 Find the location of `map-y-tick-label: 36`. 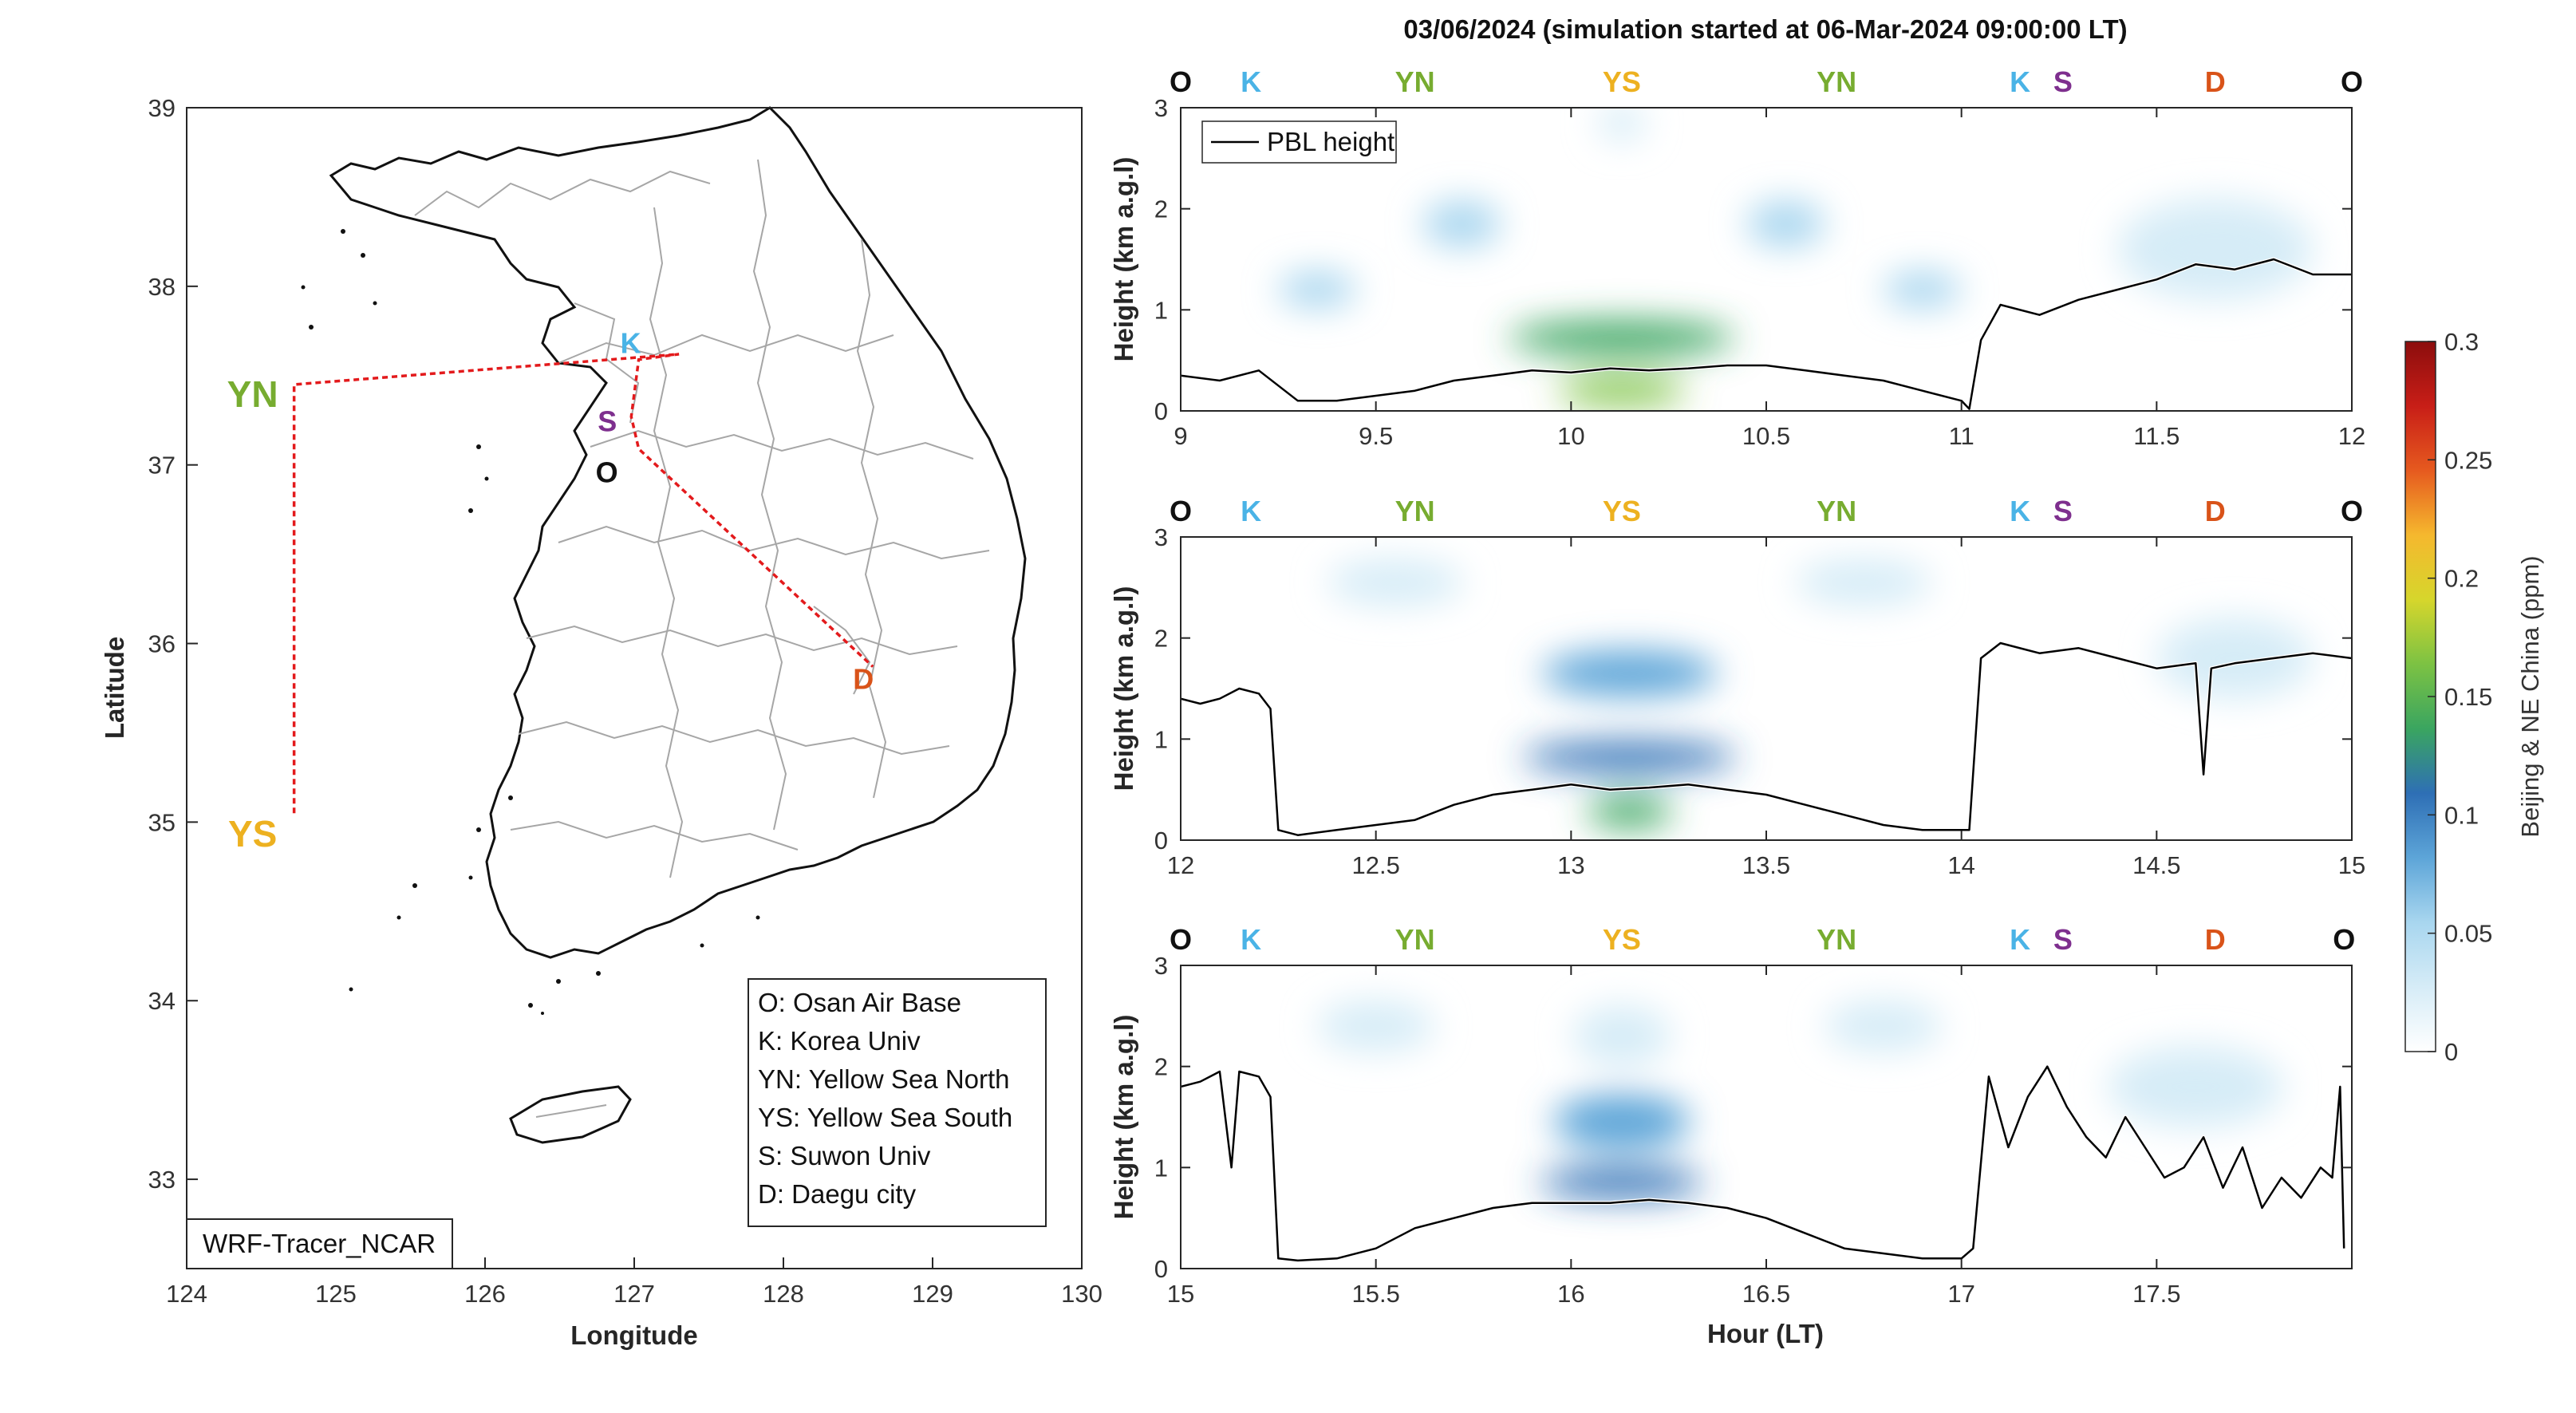

map-y-tick-label: 36 is located at coordinates (162, 644).